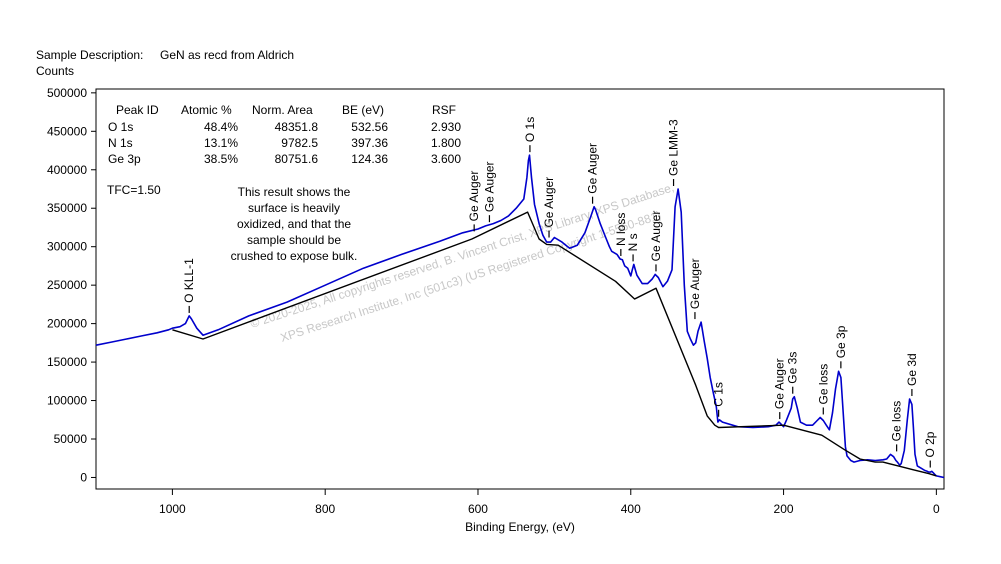 Image resolution: width=1001 pixels, height=564 pixels. I want to click on note-line: sample should be, so click(294, 240).